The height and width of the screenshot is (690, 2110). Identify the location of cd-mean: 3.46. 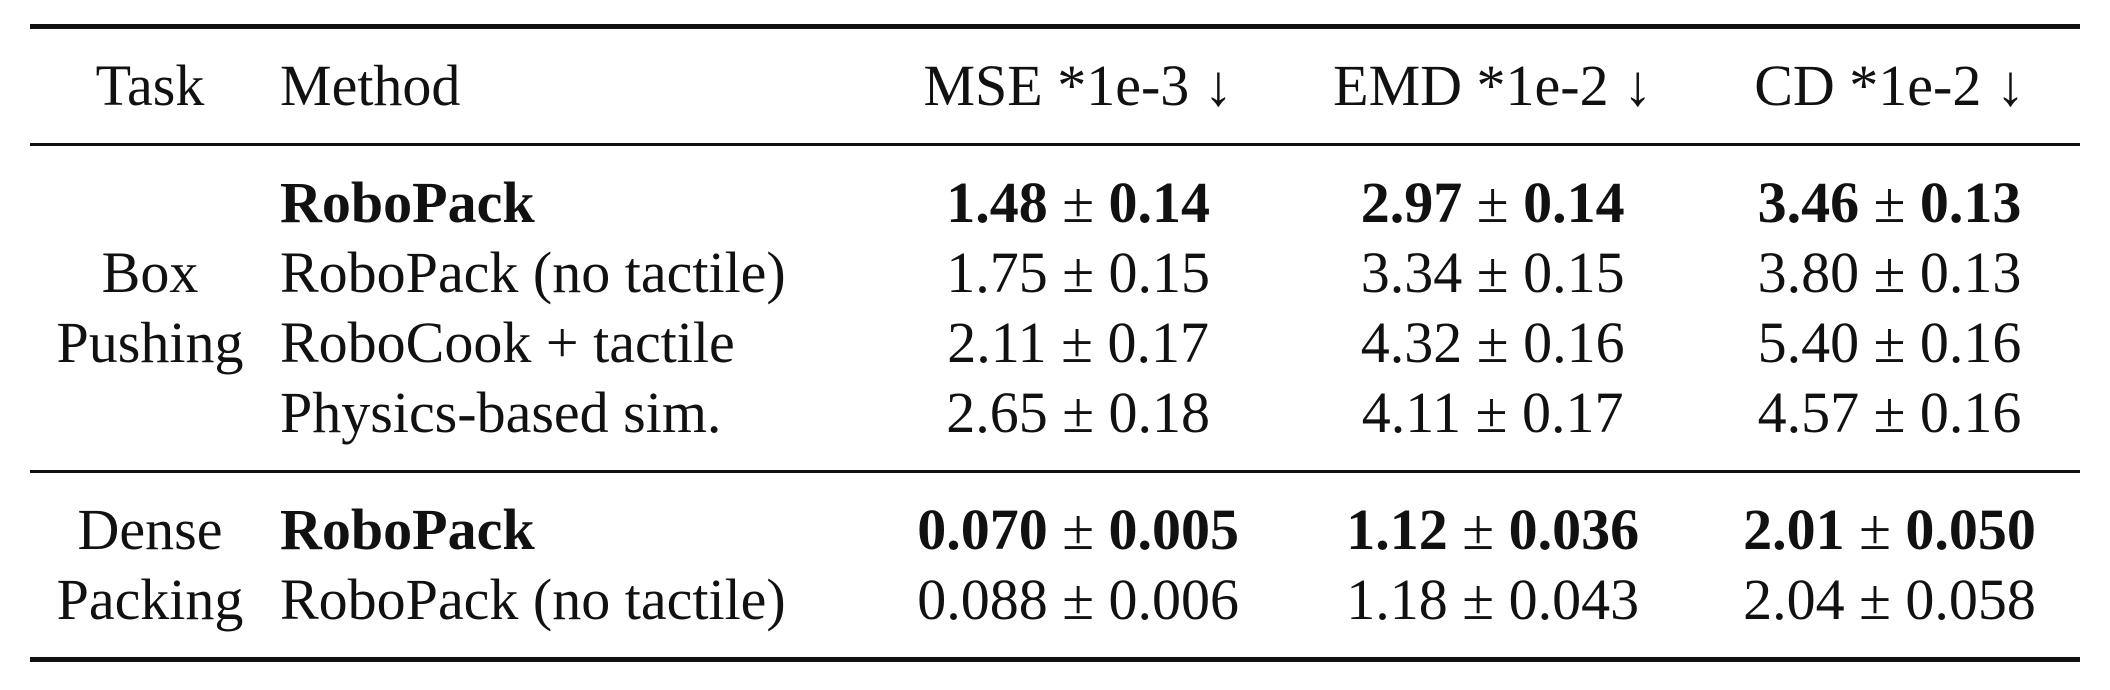
(1808, 202).